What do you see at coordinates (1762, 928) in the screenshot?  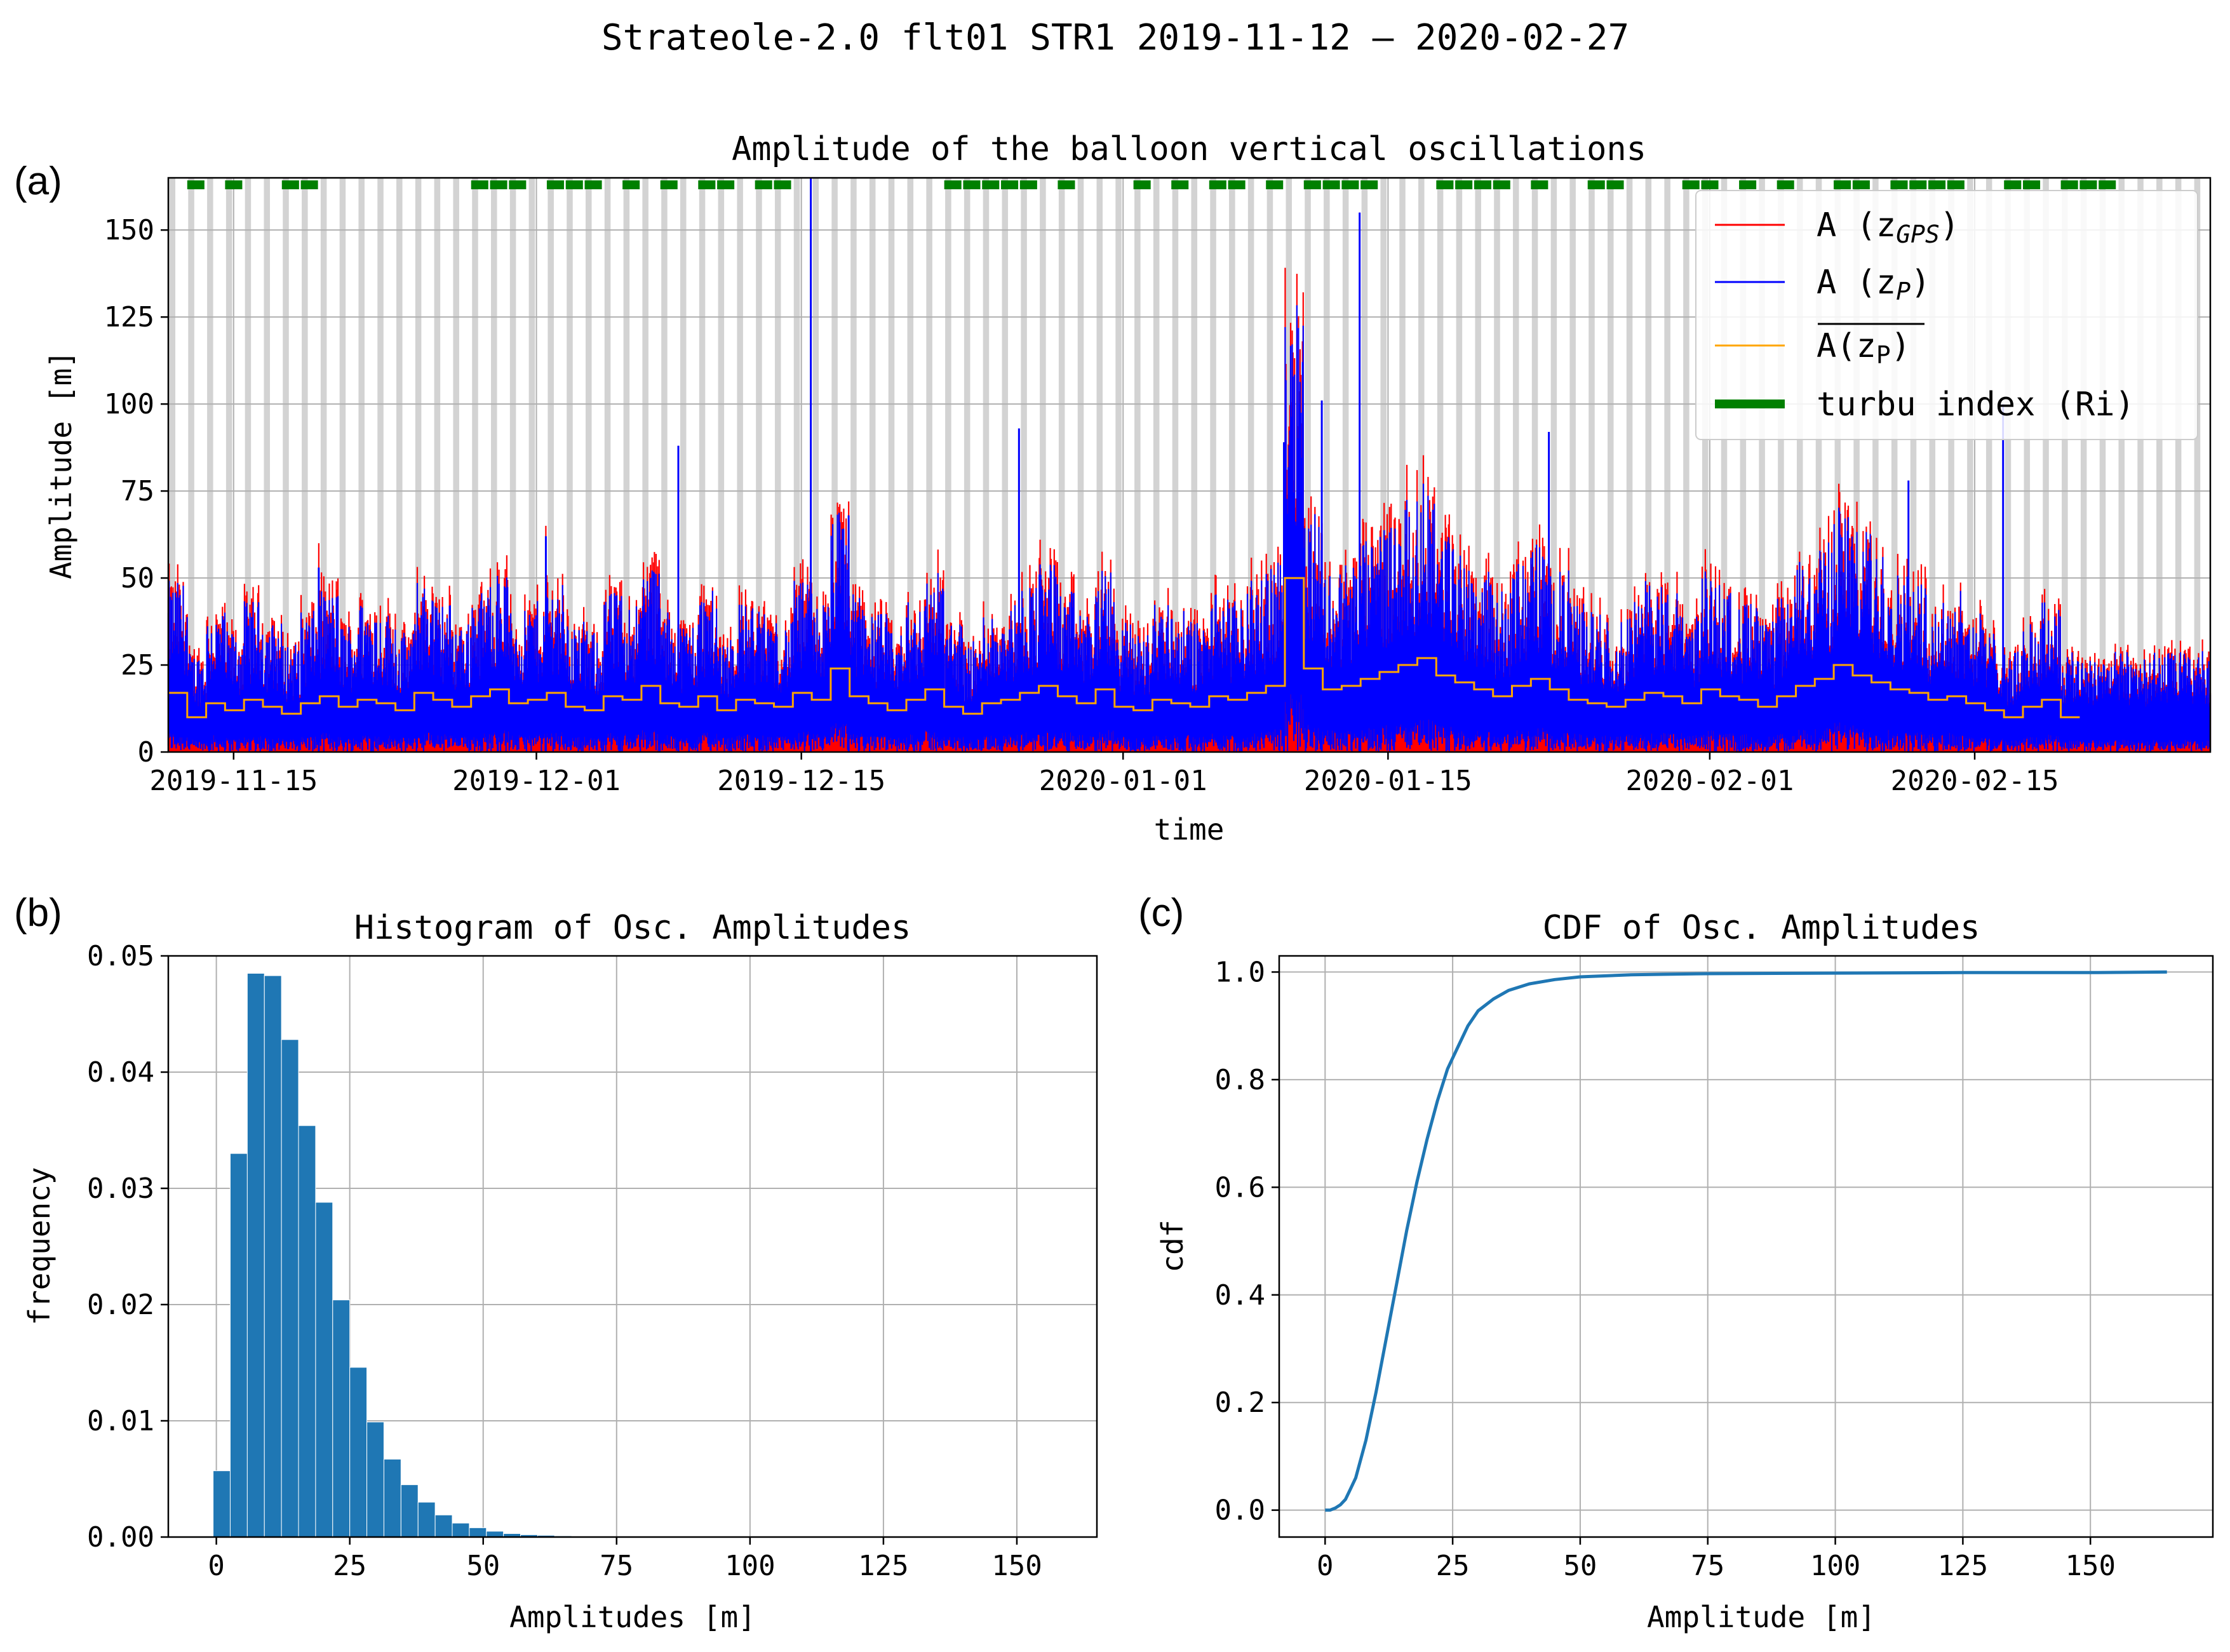 I see `panel-c-title: CDF of Osc. Amplitudes` at bounding box center [1762, 928].